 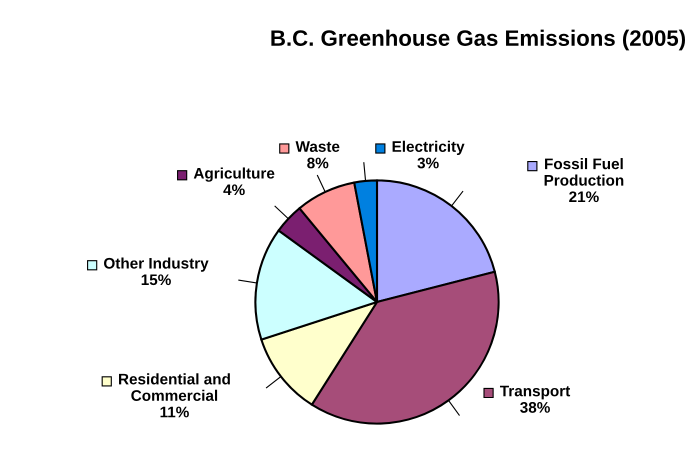 What do you see at coordinates (234, 190) in the screenshot?
I see `data-label: 4%` at bounding box center [234, 190].